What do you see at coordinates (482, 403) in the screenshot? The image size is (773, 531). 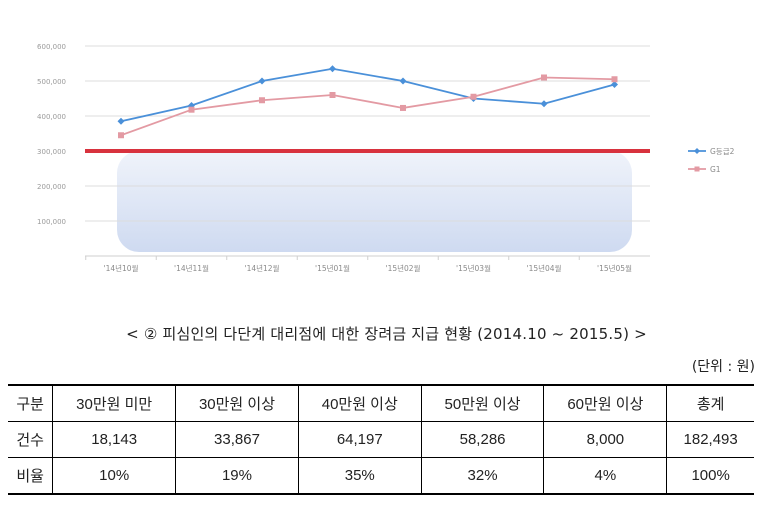 I see `header-cell: 50만원 이상` at bounding box center [482, 403].